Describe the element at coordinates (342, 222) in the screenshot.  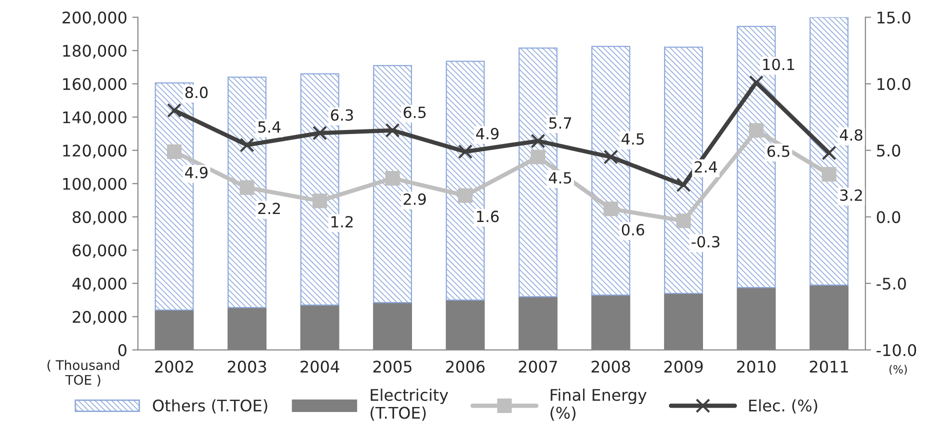
I see `data-label: 1.2` at that location.